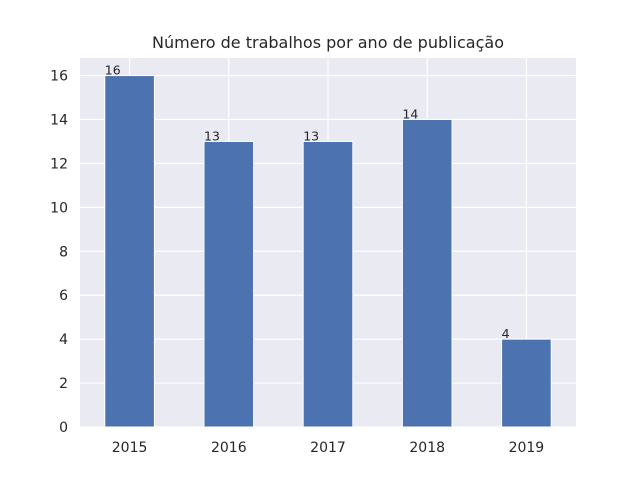 This screenshot has height=480, width=640. I want to click on bar-2019, so click(526, 383).